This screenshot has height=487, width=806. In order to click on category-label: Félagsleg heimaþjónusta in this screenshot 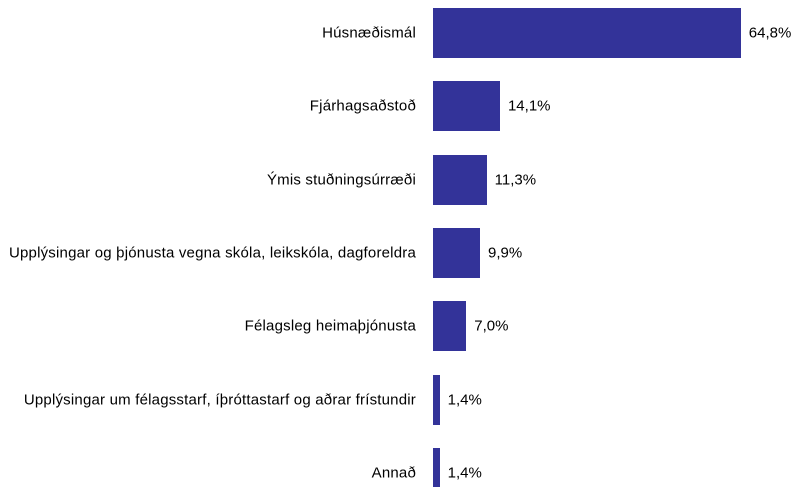, I will do `click(330, 326)`.